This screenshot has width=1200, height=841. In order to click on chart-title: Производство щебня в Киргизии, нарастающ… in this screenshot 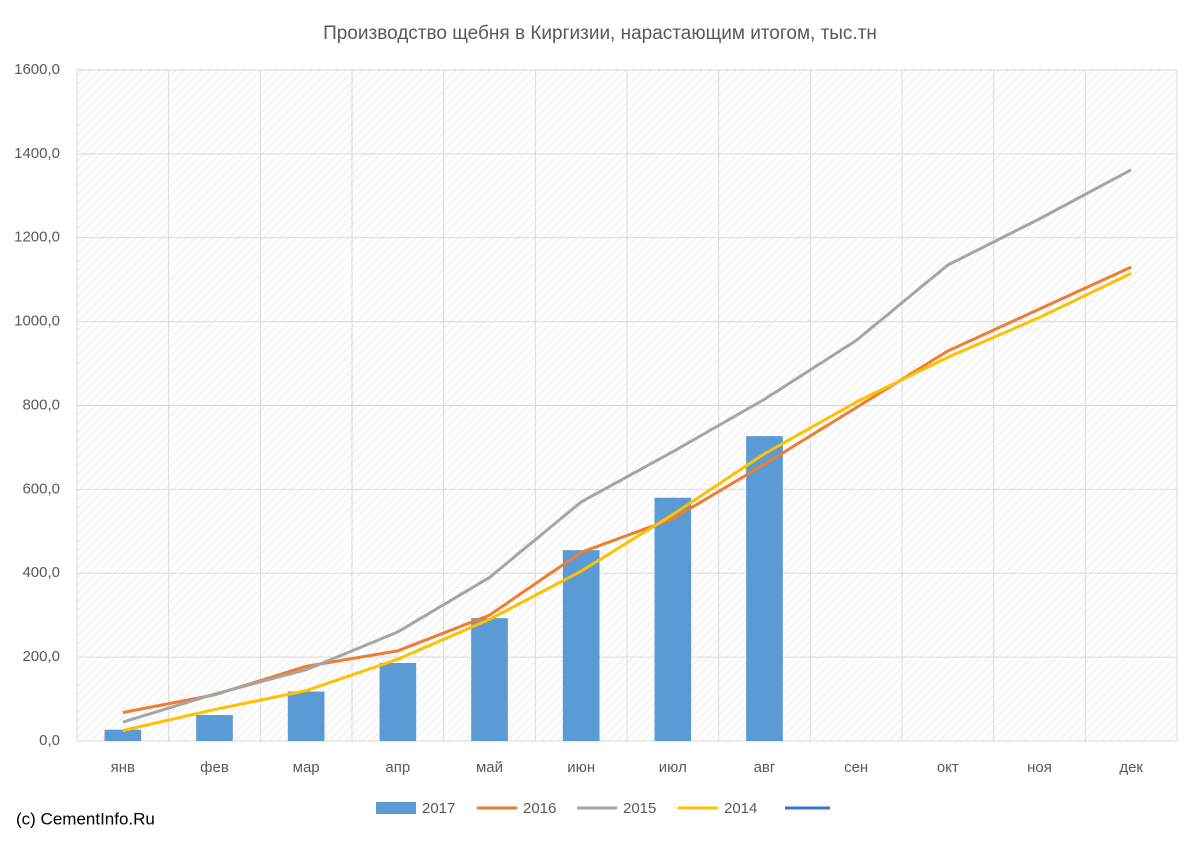, I will do `click(600, 33)`.